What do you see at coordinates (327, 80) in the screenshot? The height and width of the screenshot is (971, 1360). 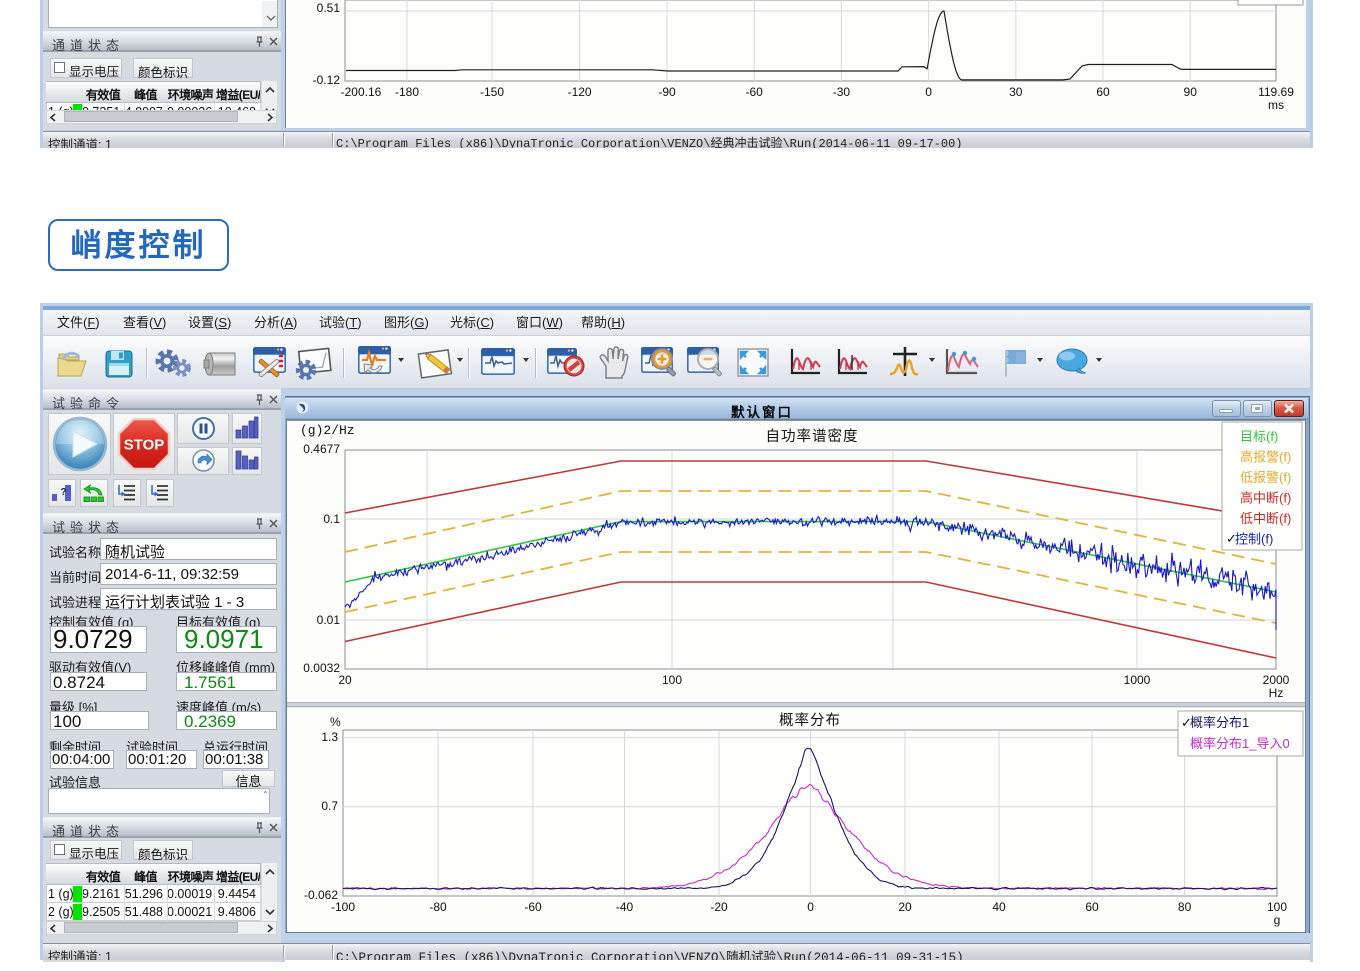 I see `svg-text: -0.12` at bounding box center [327, 80].